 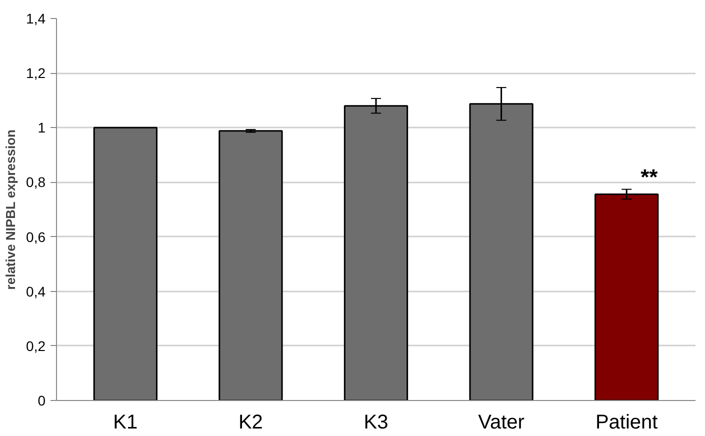 What do you see at coordinates (42, 400) in the screenshot?
I see `y-tick-label: 0` at bounding box center [42, 400].